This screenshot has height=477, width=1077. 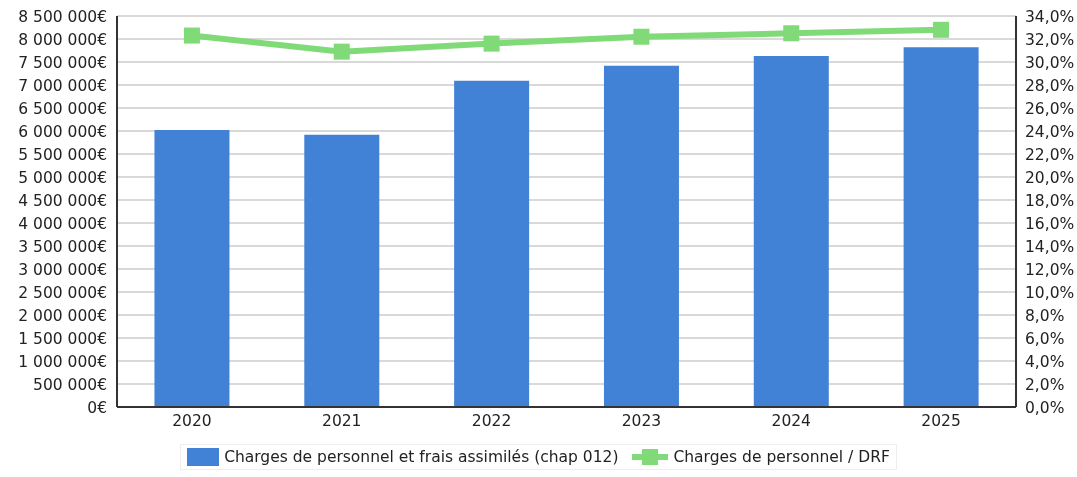 What do you see at coordinates (1045, 384) in the screenshot?
I see `y2-tick-label: 2,0%` at bounding box center [1045, 384].